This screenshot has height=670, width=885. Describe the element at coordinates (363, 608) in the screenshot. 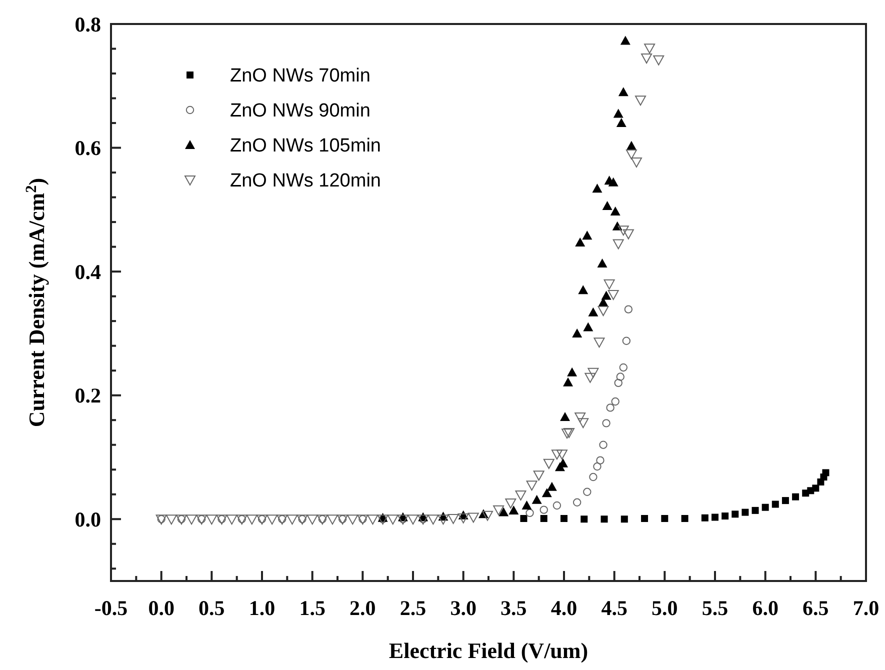

I see `x-tick-label: 2.0` at that location.